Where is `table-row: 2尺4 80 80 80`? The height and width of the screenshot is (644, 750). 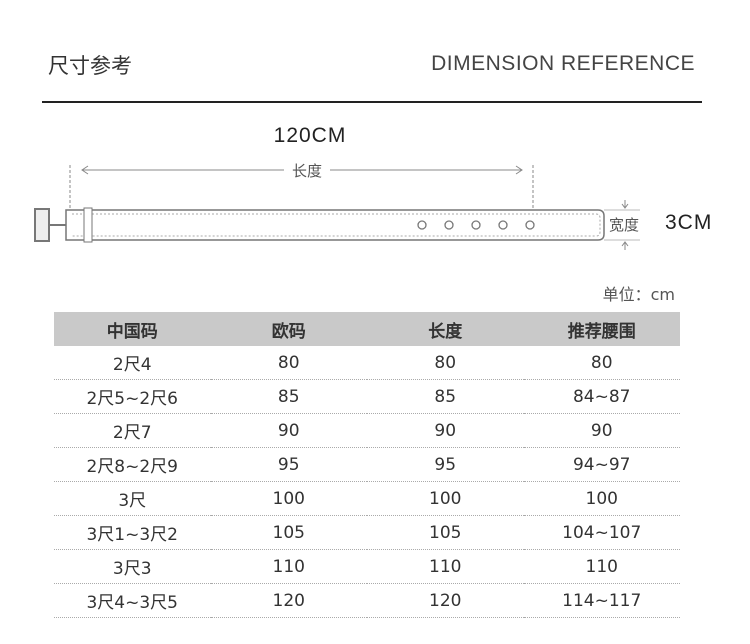 table-row: 2尺4 80 80 80 is located at coordinates (367, 363).